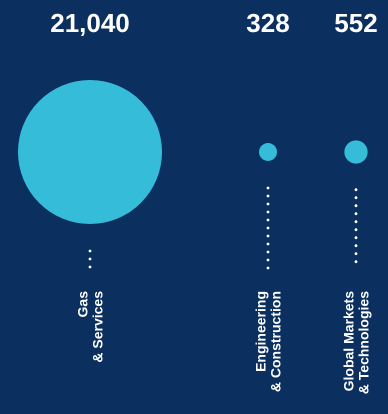 The image size is (388, 414). I want to click on category-label: Global Markets & Technologies, so click(356, 342).